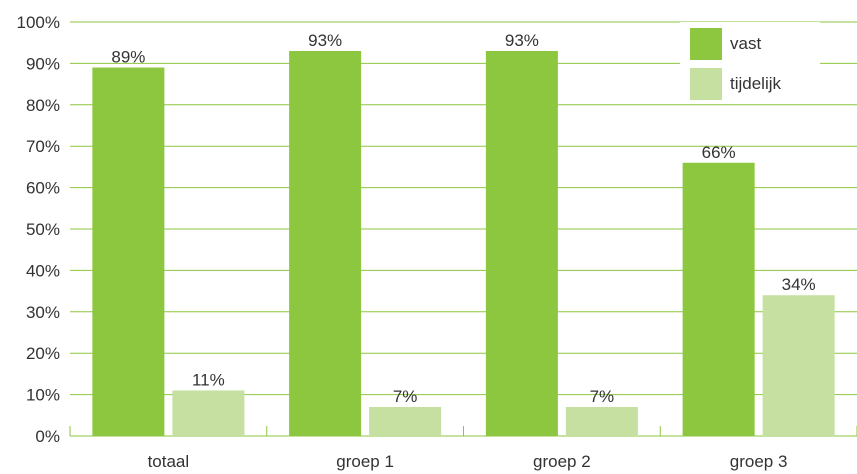  I want to click on y-tick-label: 0%, so click(47, 436).